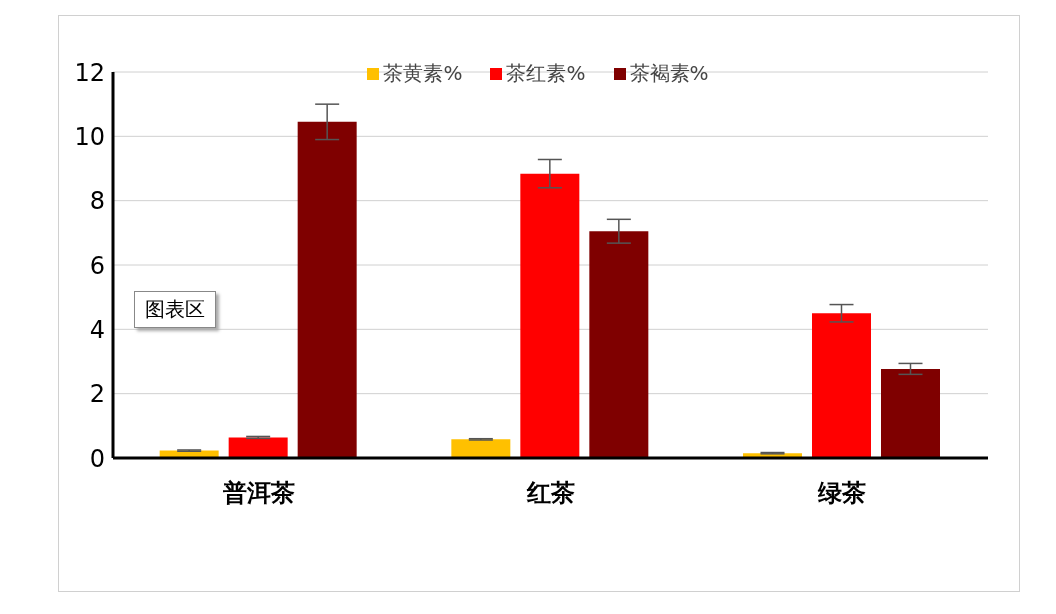 This screenshot has width=1056, height=614. Describe the element at coordinates (89, 72) in the screenshot. I see `y-tick-label: 12` at that location.